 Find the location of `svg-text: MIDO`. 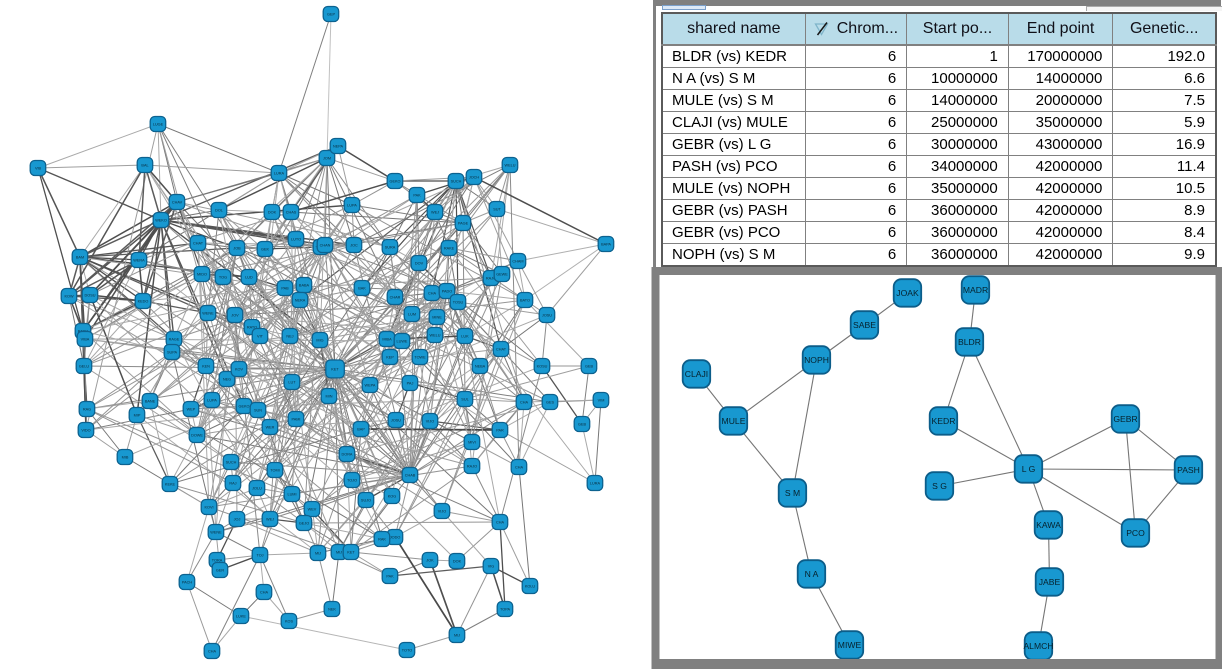

svg-text: MIDO is located at coordinates (202, 275).